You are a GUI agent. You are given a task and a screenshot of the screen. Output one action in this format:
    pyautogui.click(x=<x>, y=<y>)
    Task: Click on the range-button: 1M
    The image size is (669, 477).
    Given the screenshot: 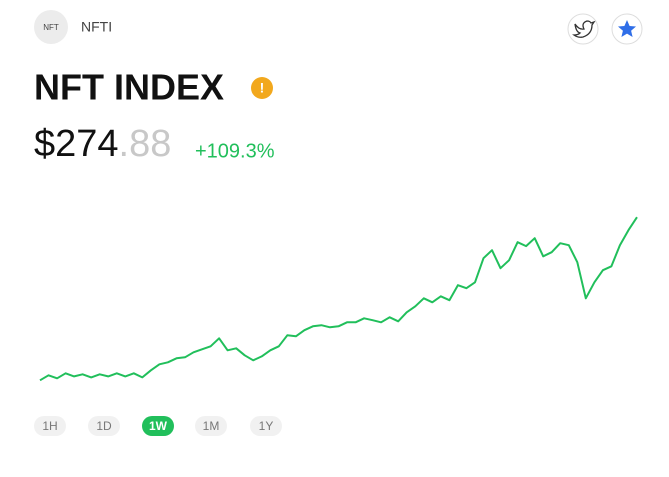 What is the action you would take?
    pyautogui.click(x=211, y=426)
    